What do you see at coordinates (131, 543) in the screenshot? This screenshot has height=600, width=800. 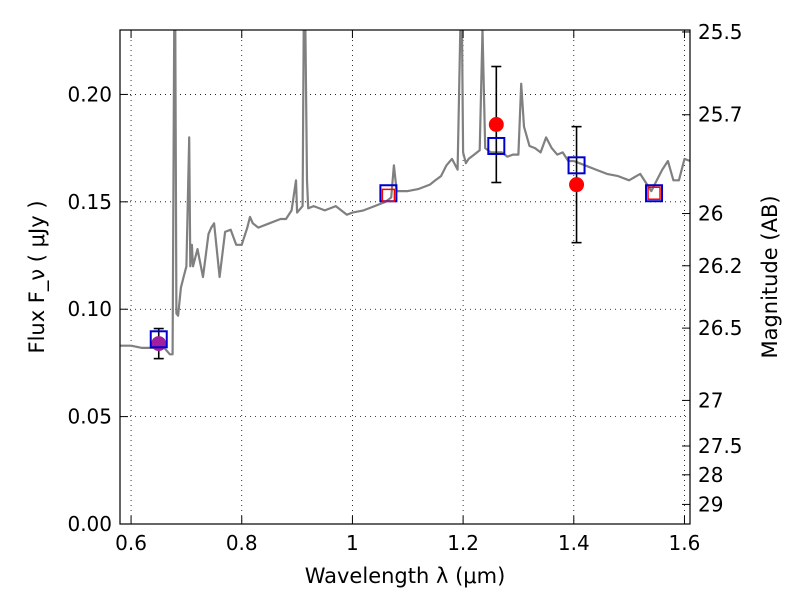 I see `x-tick-label: 0.6` at bounding box center [131, 543].